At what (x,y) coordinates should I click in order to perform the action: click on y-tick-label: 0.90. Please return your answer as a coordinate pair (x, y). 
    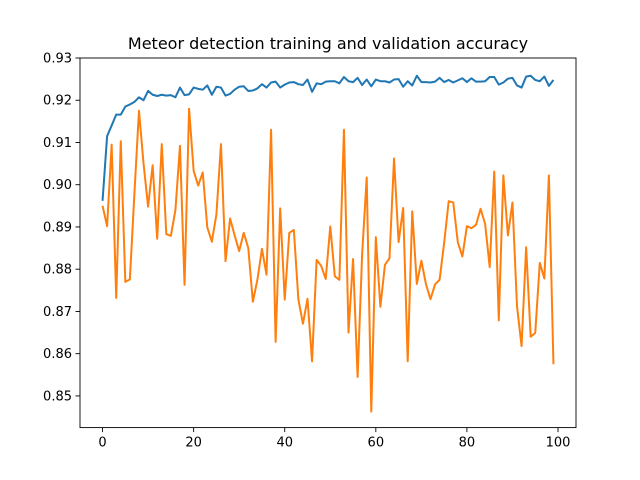
    Looking at the image, I should click on (57, 185).